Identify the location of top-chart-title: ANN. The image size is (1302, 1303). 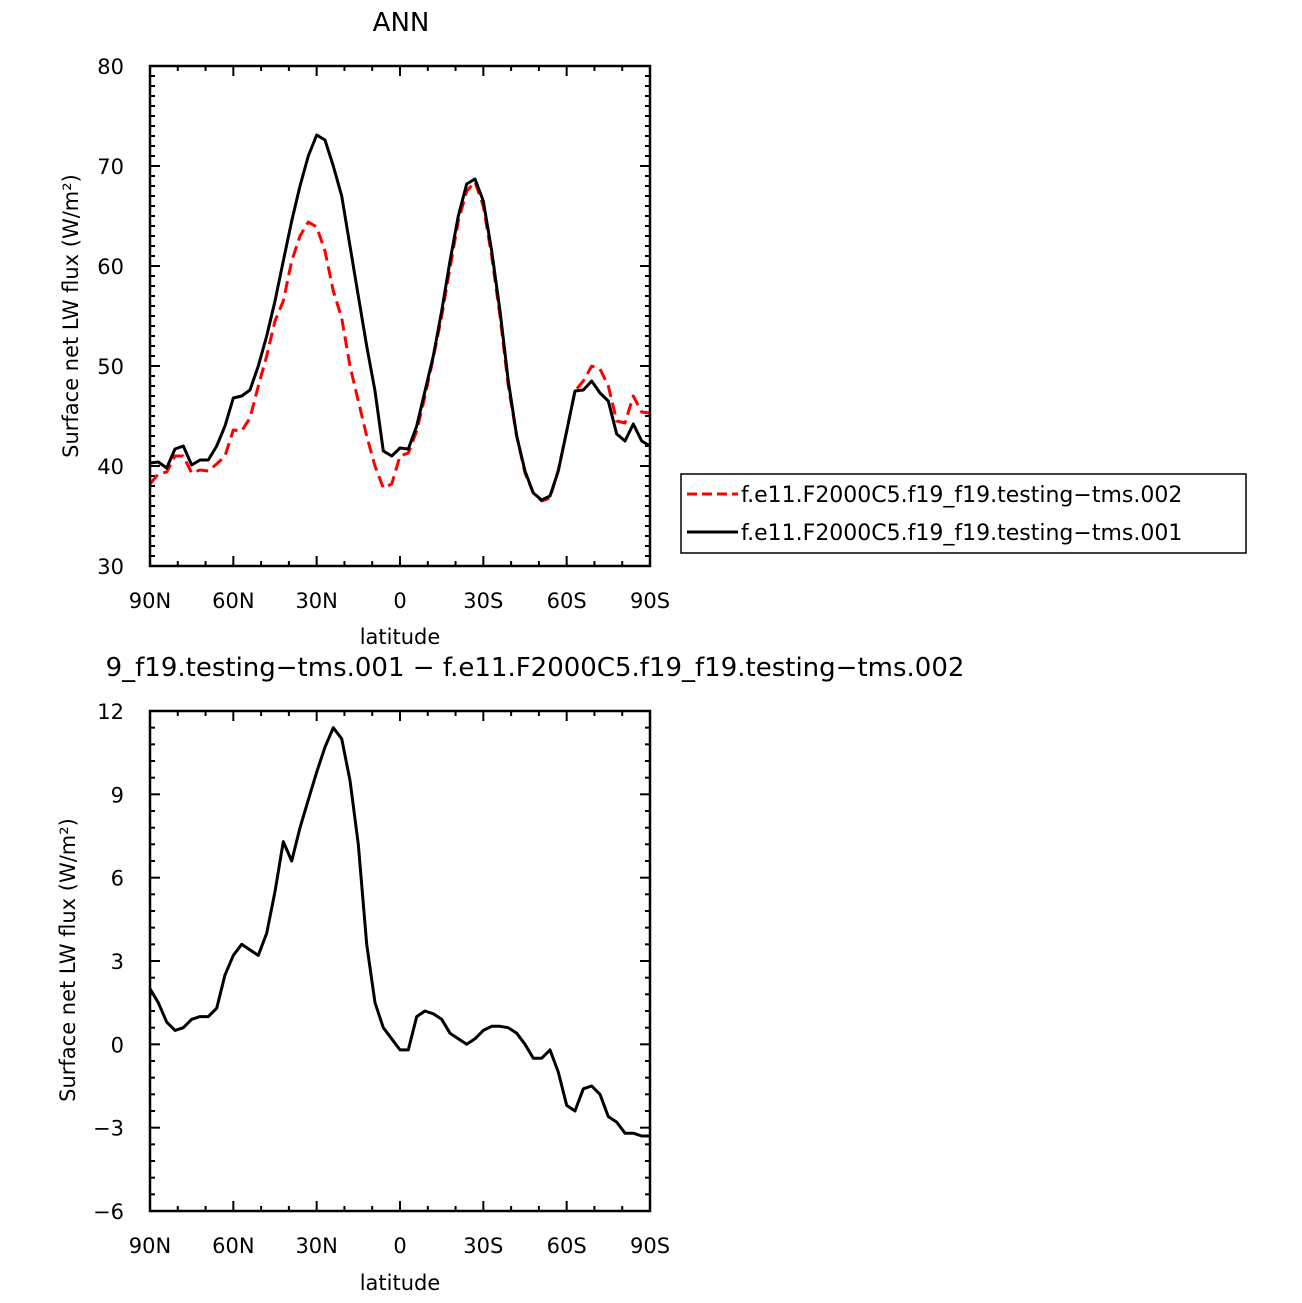
(401, 23).